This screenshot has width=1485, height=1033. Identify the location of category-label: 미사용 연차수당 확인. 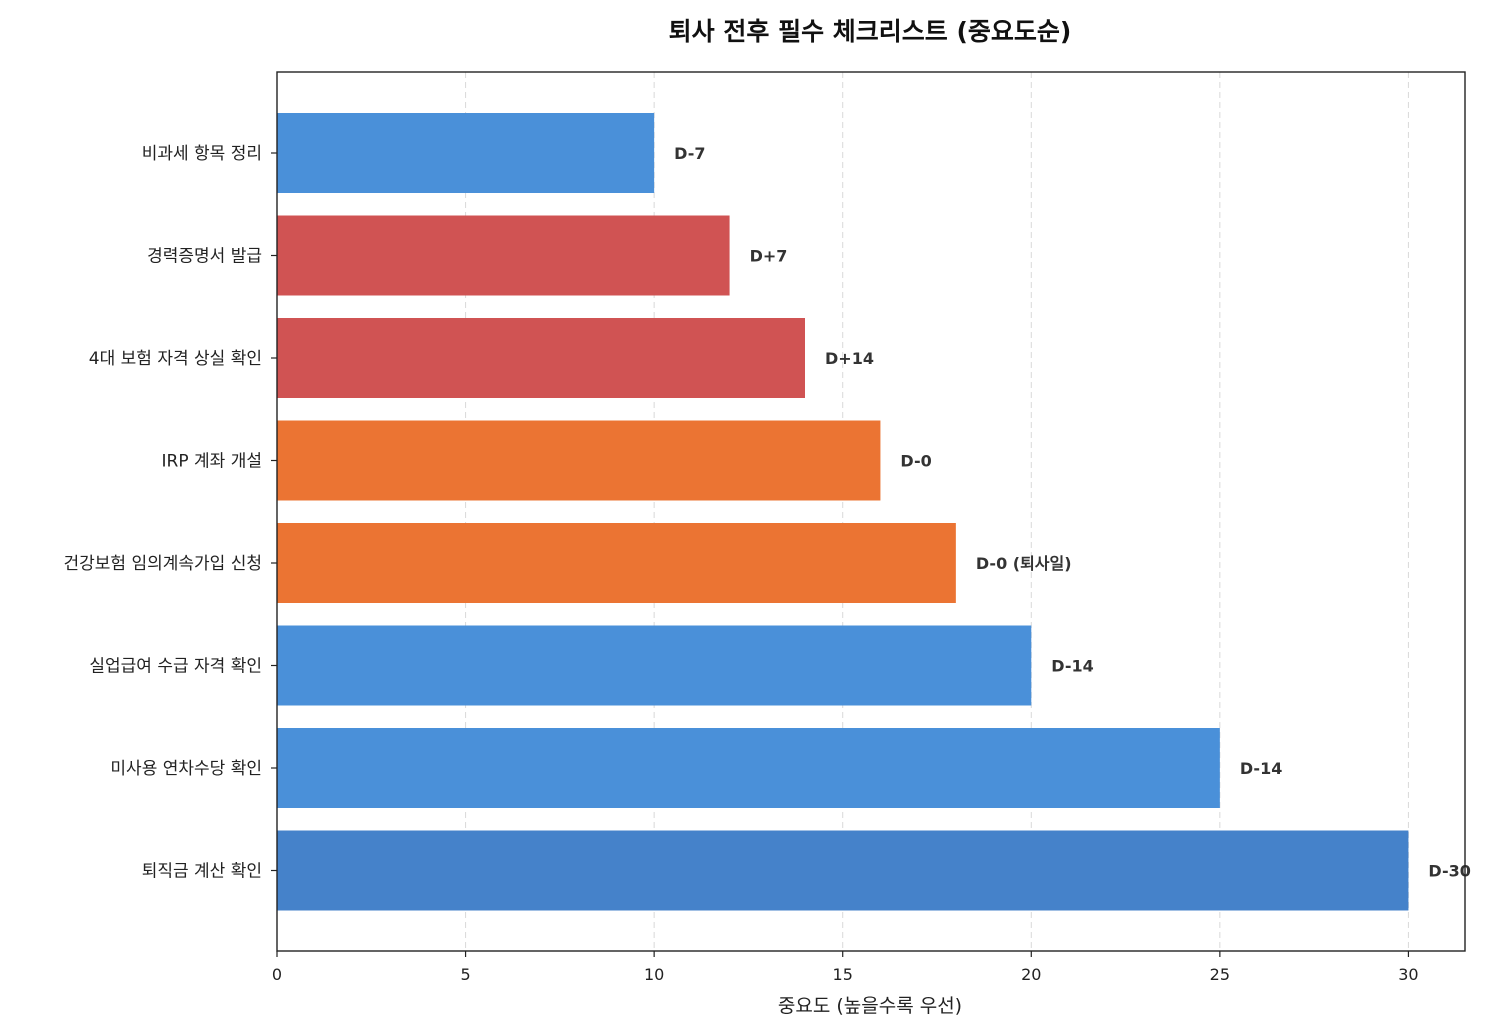
(186, 769).